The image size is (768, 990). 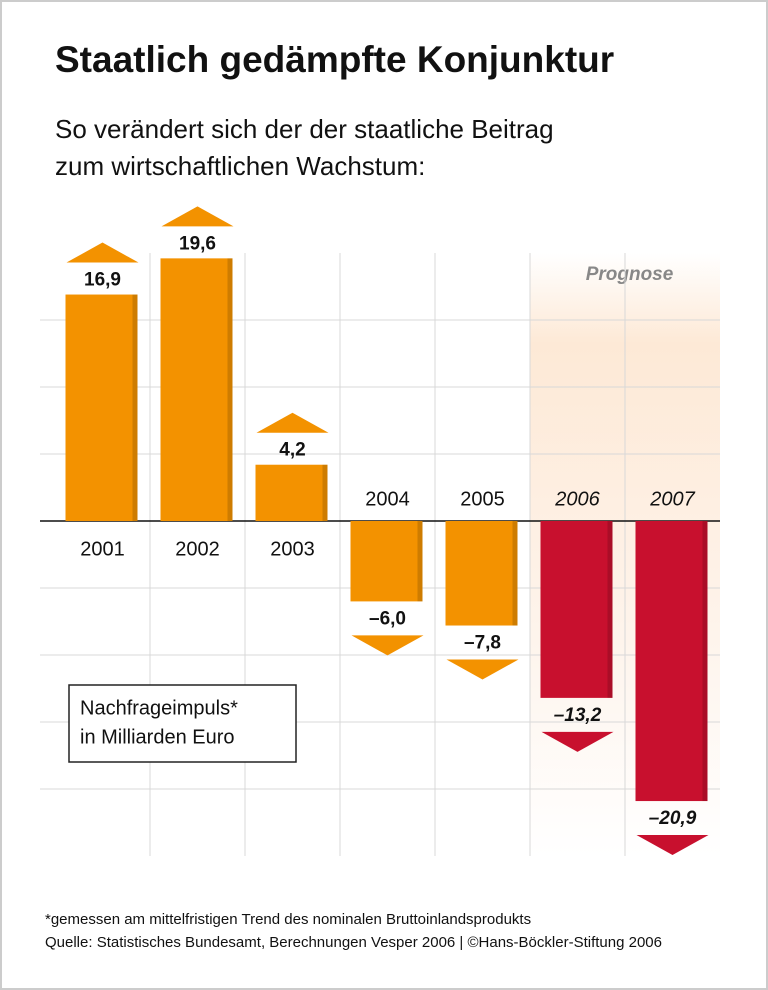 I want to click on x-tick-label: 2001, so click(x=102, y=549).